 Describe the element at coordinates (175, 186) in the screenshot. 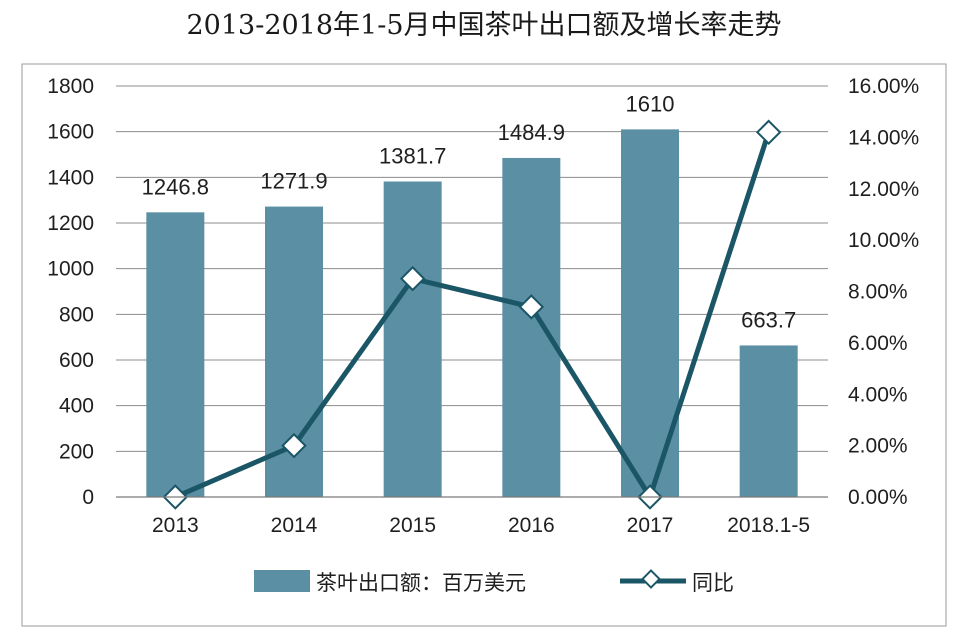

I see `bar-value-label: 1246.8` at that location.